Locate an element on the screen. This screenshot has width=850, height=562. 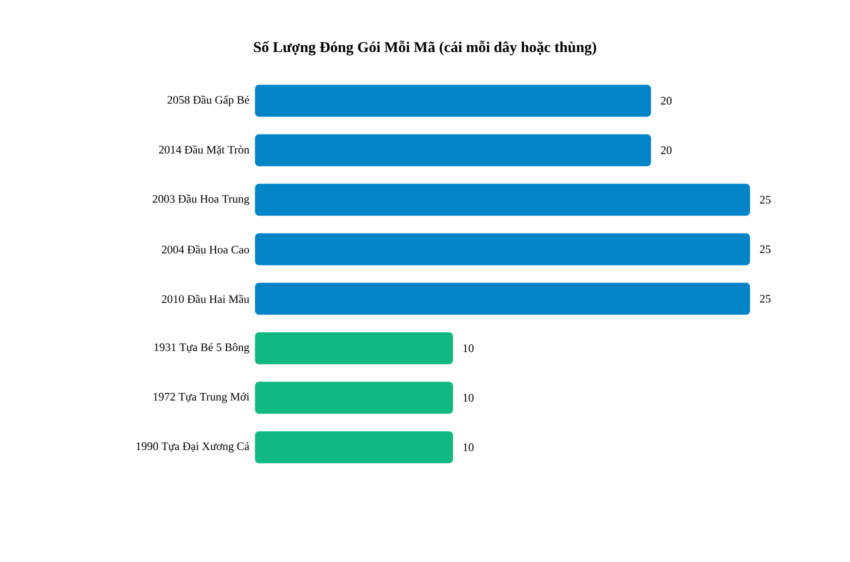
y-tick-label: 2003 Đầu Hoa Trung is located at coordinates (201, 200).